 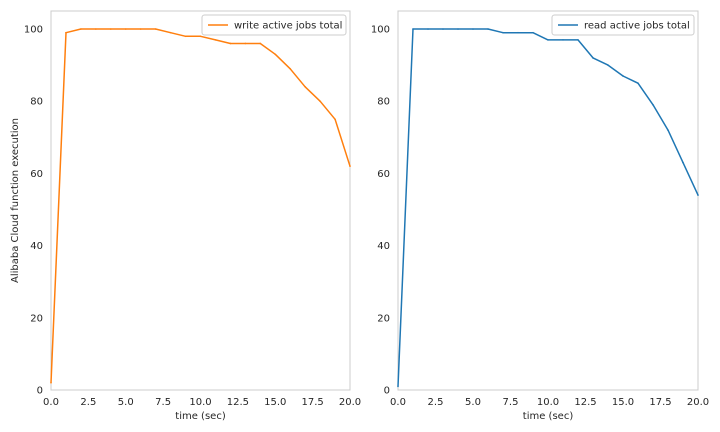 I want to click on legend: read active jobs total, so click(x=623, y=25).